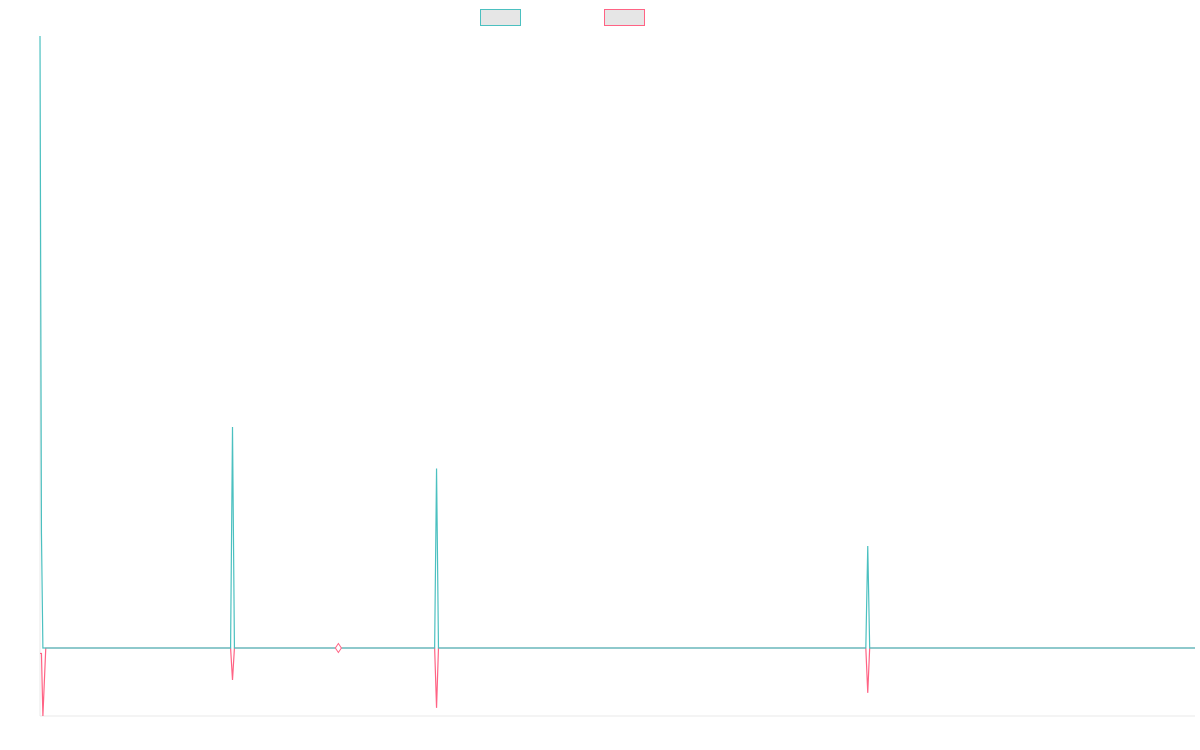  What do you see at coordinates (562, 17) in the screenshot?
I see `legend` at bounding box center [562, 17].